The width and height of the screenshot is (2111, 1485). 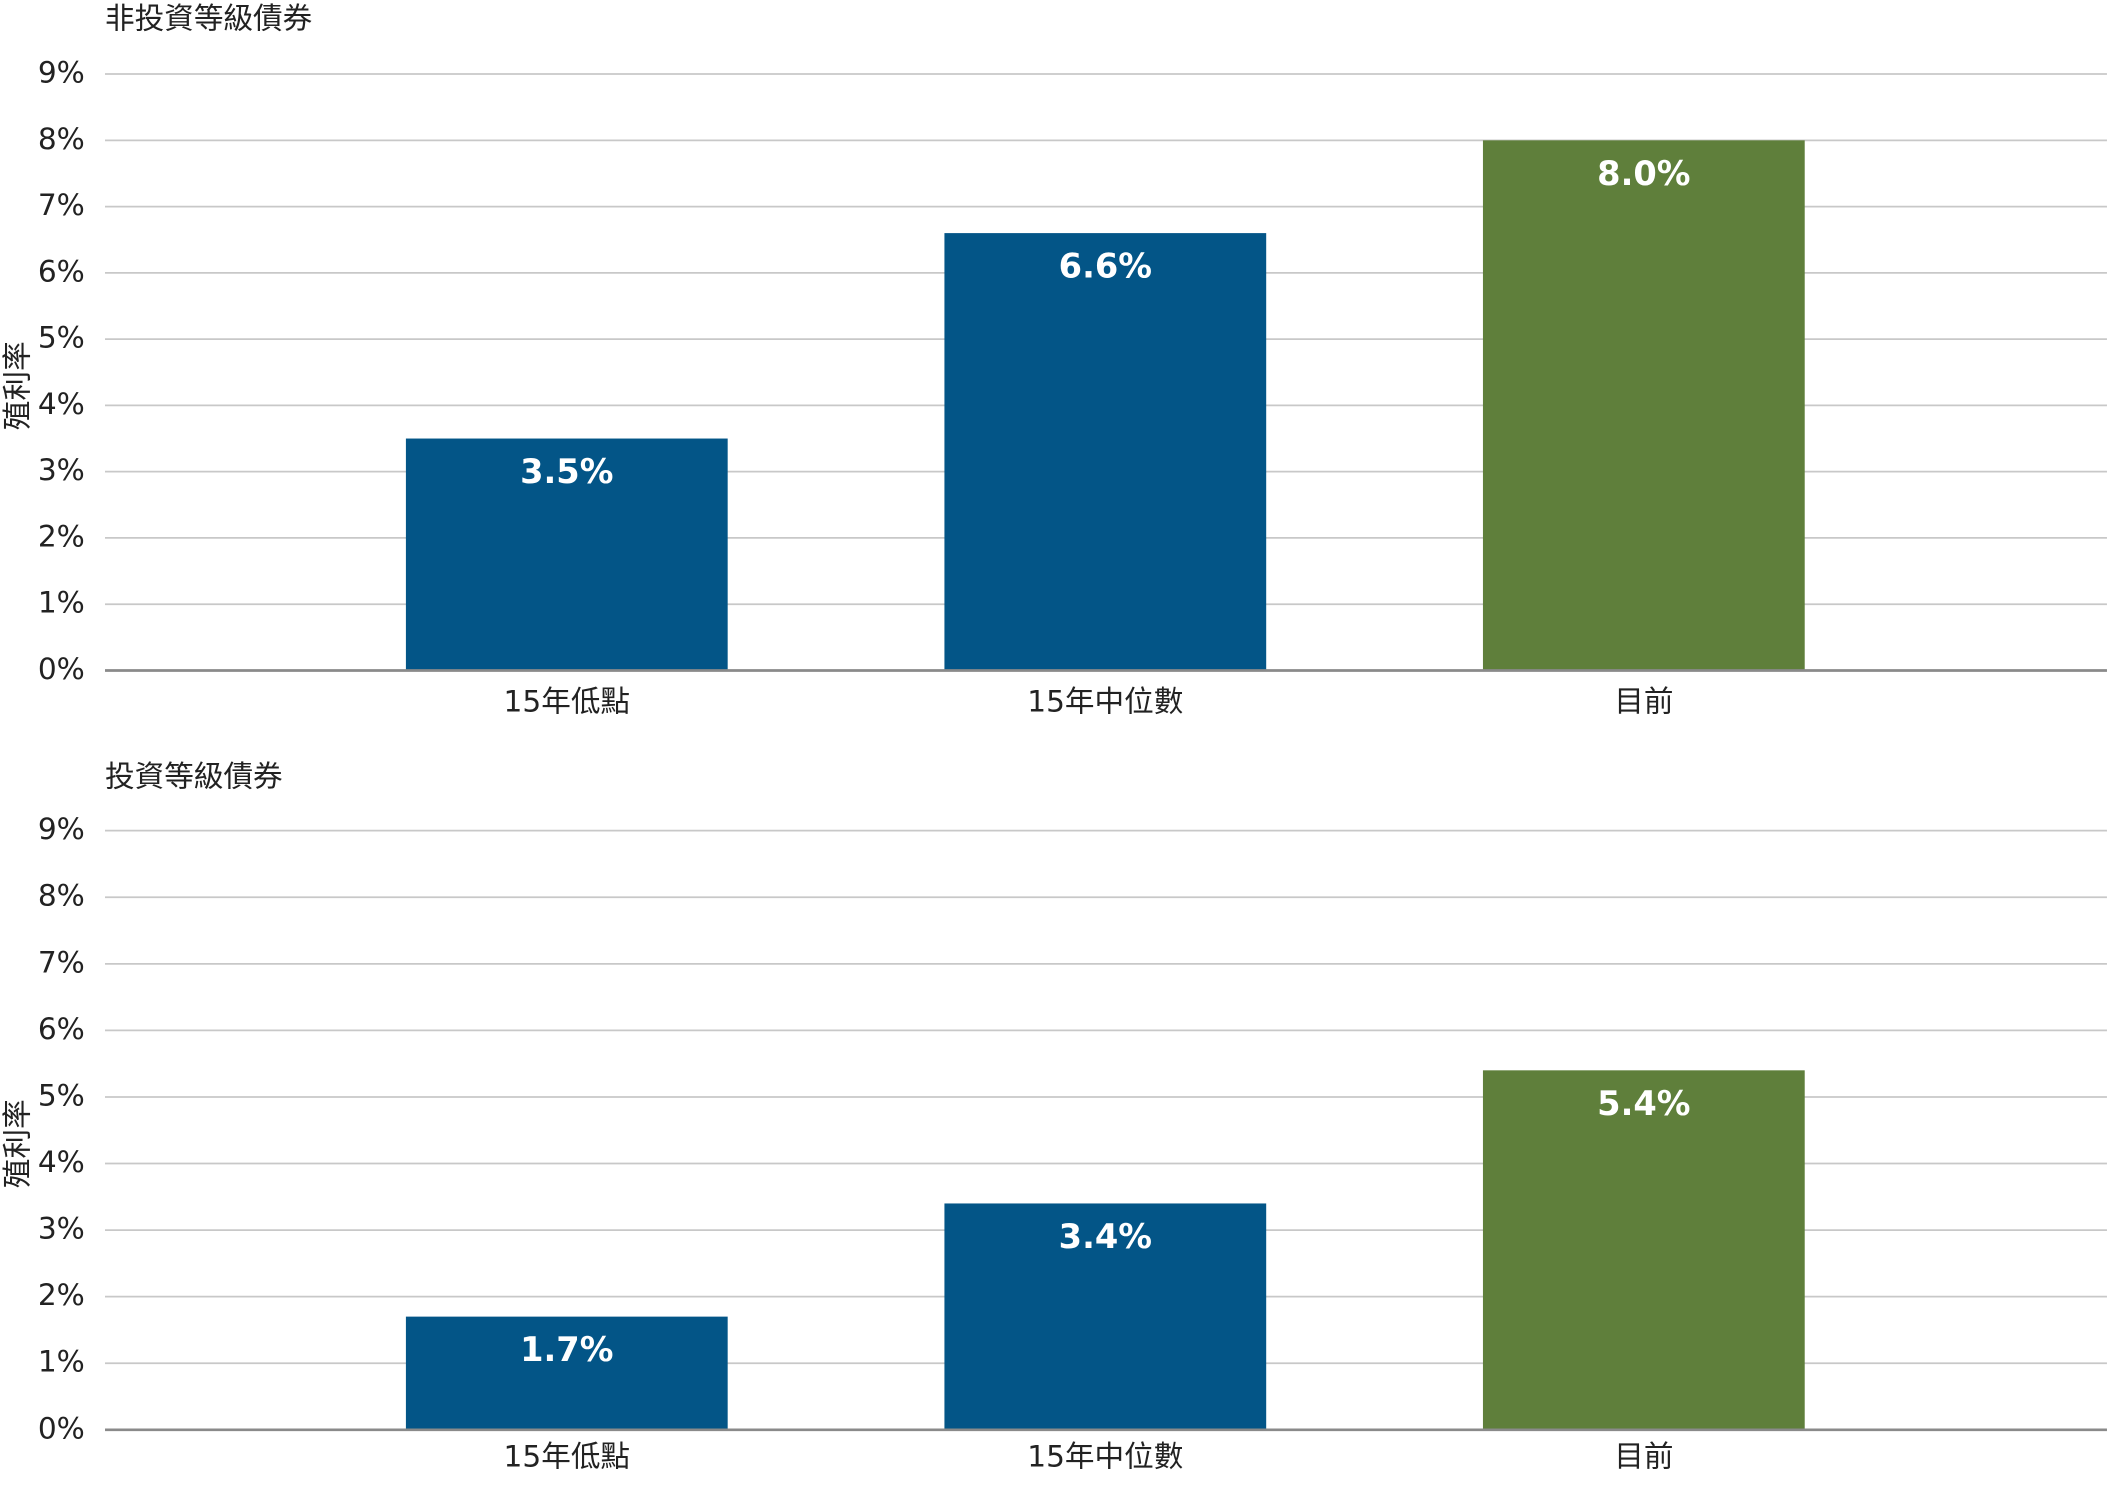 What do you see at coordinates (566, 471) in the screenshot?
I see `value-label: 3.5%` at bounding box center [566, 471].